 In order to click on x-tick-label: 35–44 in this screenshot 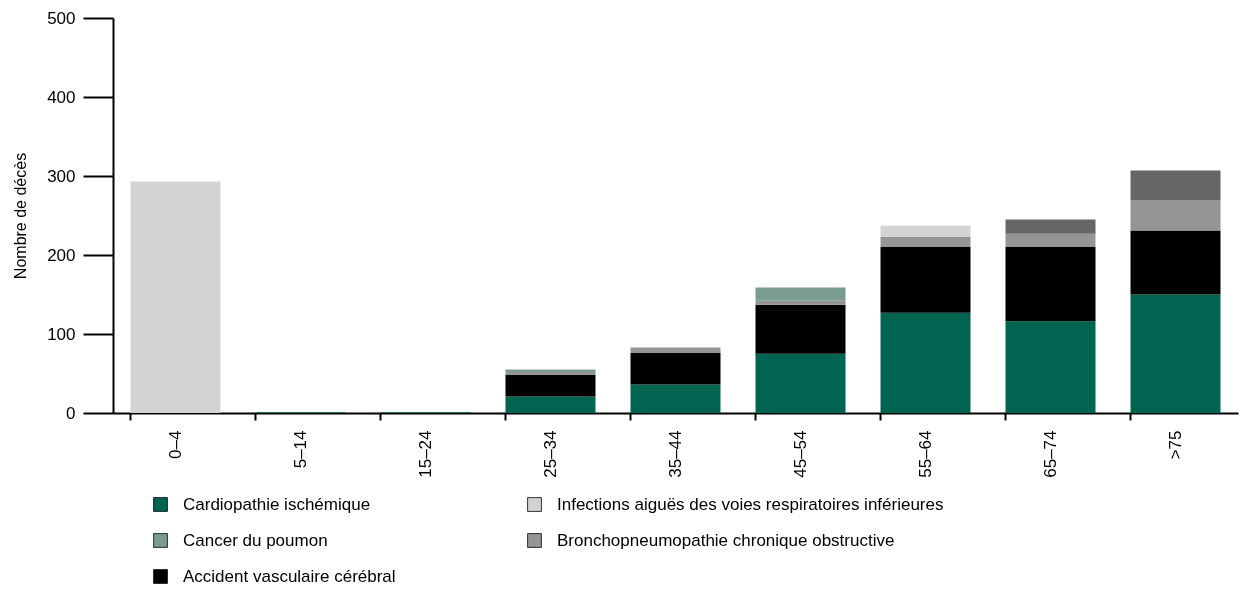, I will do `click(675, 454)`.